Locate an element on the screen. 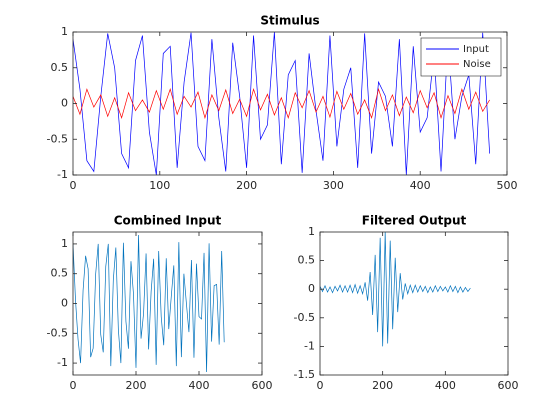 This screenshot has height=420, width=560. axes-box is located at coordinates (414, 303).